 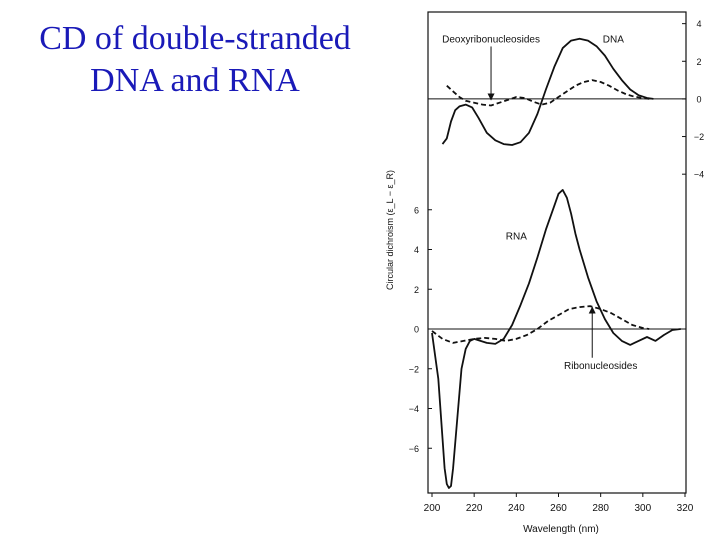 What do you see at coordinates (516, 508) in the screenshot?
I see `x-tick-label: 240` at bounding box center [516, 508].